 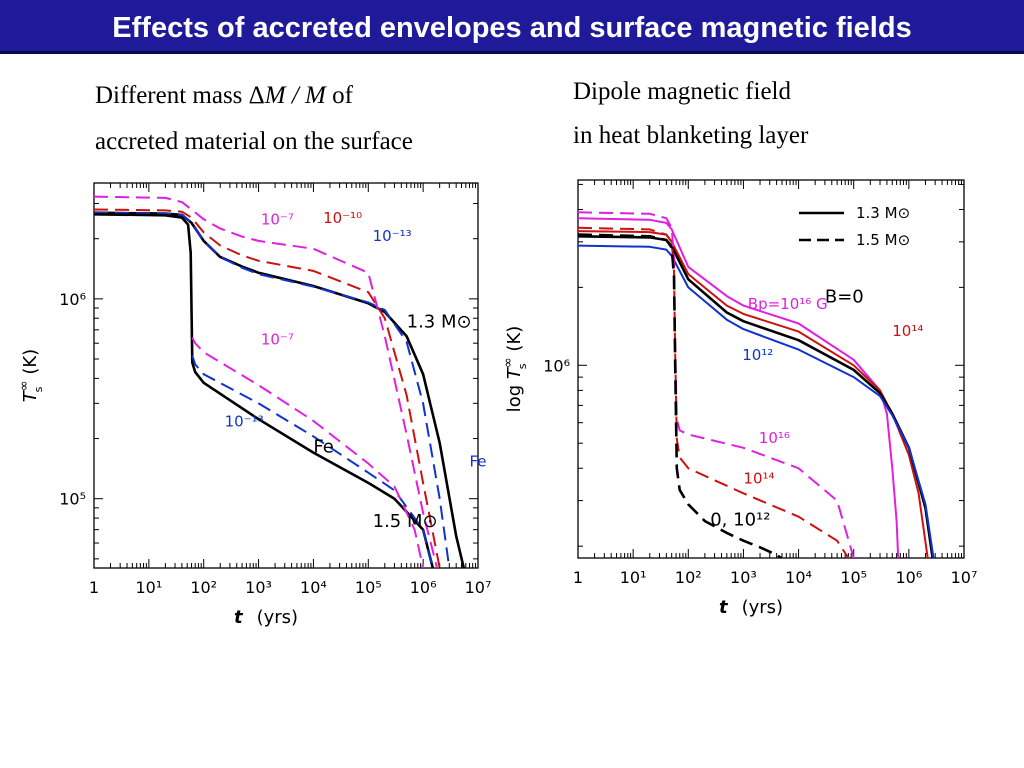 What do you see at coordinates (405, 521) in the screenshot?
I see `series-annotation: 1.5 M⊙` at bounding box center [405, 521].